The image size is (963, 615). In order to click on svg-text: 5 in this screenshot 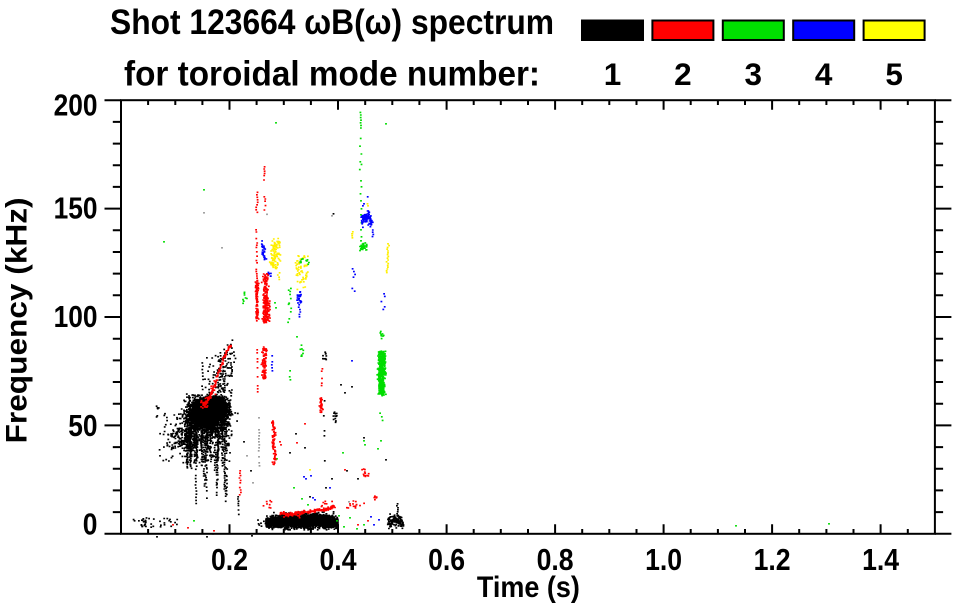, I will do `click(894, 74)`.